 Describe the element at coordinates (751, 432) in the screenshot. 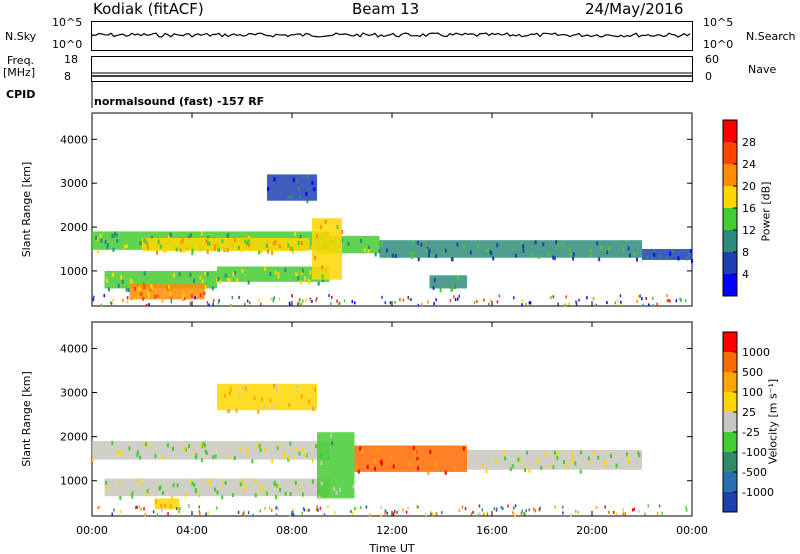

I see `colorbar-tick-label: -25` at that location.